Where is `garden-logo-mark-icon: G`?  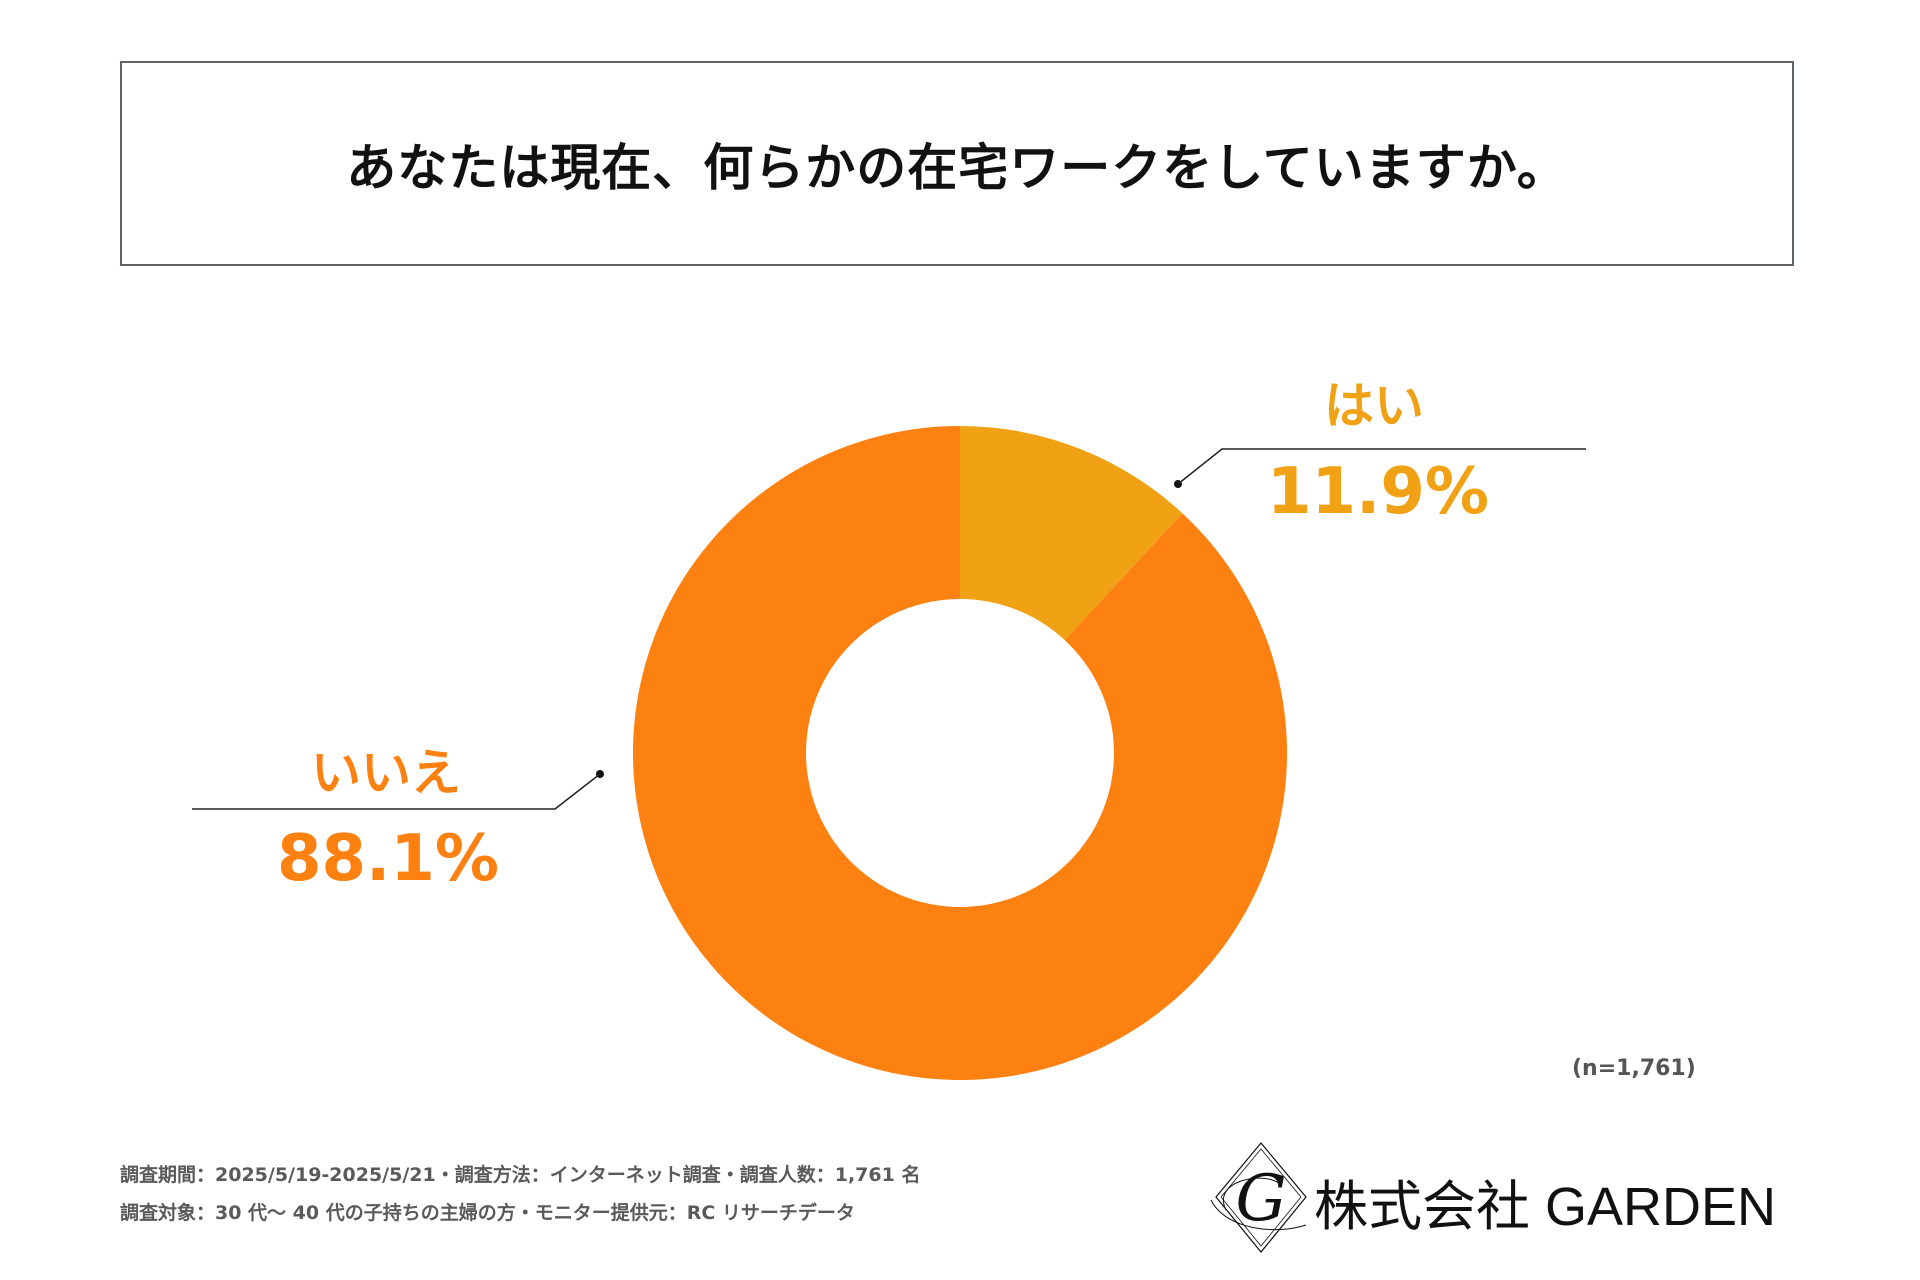
garden-logo-mark-icon: G is located at coordinates (1258, 1197).